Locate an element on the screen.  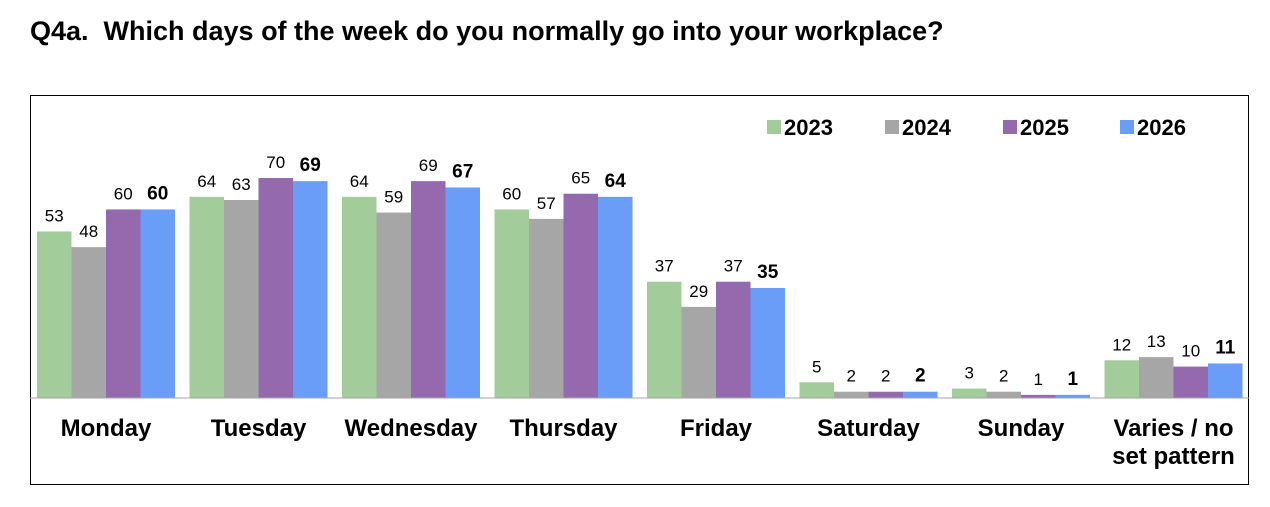
value-label-2025-3: 65 is located at coordinates (580, 178).